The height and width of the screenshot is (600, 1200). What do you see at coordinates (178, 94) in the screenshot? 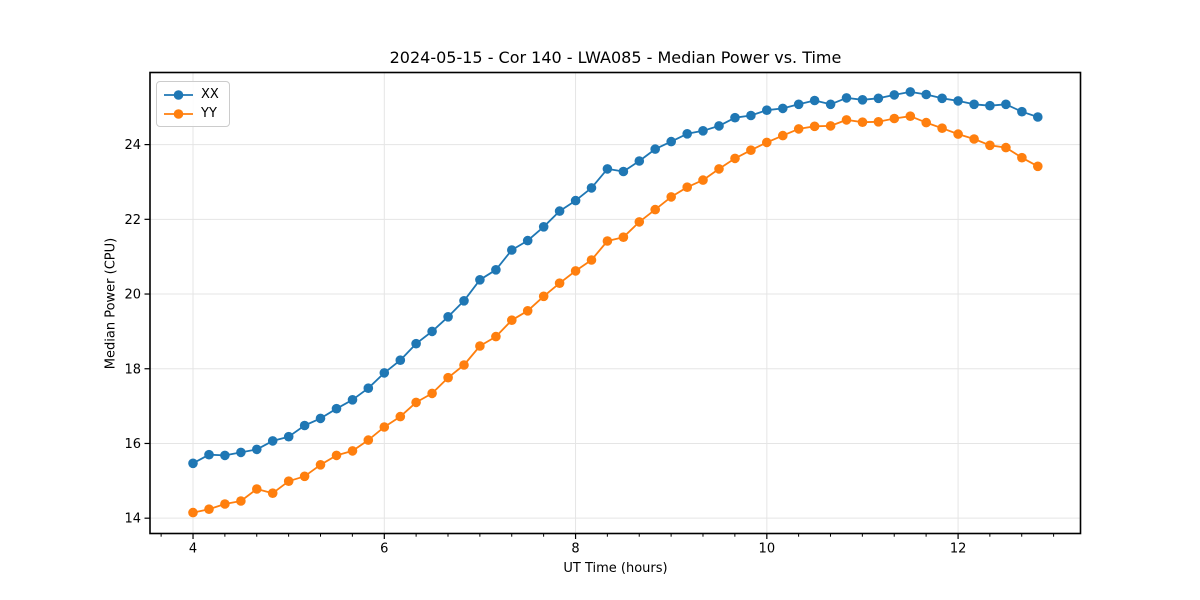
I see `legend-swatch-xx-line-marker-icon` at bounding box center [178, 94].